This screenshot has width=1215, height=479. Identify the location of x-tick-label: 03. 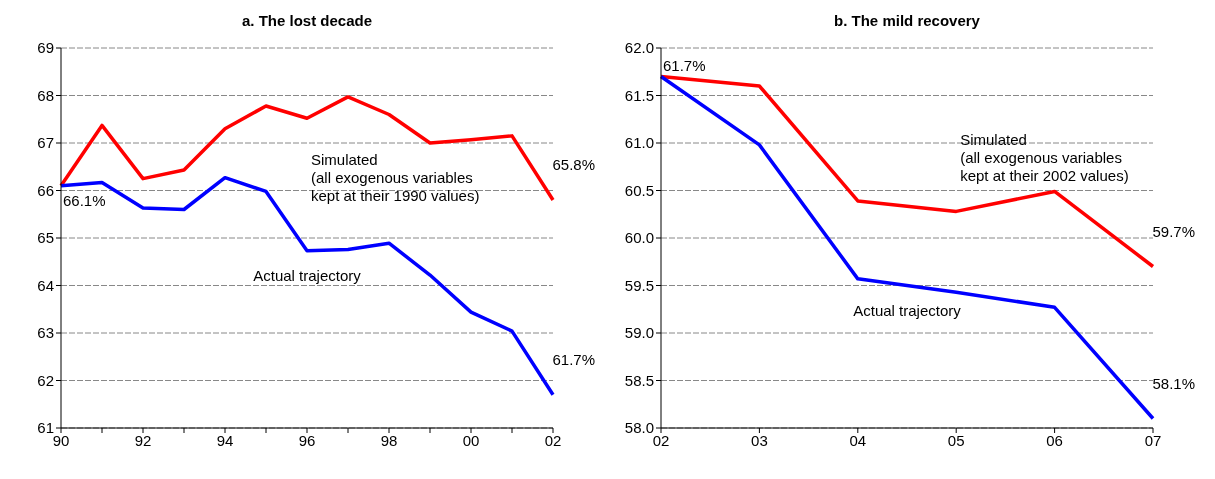
(759, 440).